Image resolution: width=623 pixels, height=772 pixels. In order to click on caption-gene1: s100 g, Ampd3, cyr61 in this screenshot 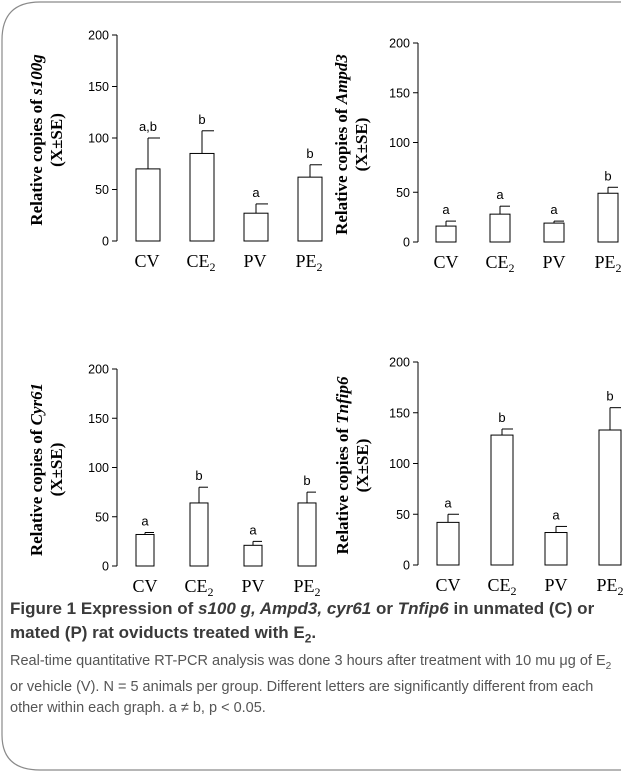, I will do `click(285, 608)`.